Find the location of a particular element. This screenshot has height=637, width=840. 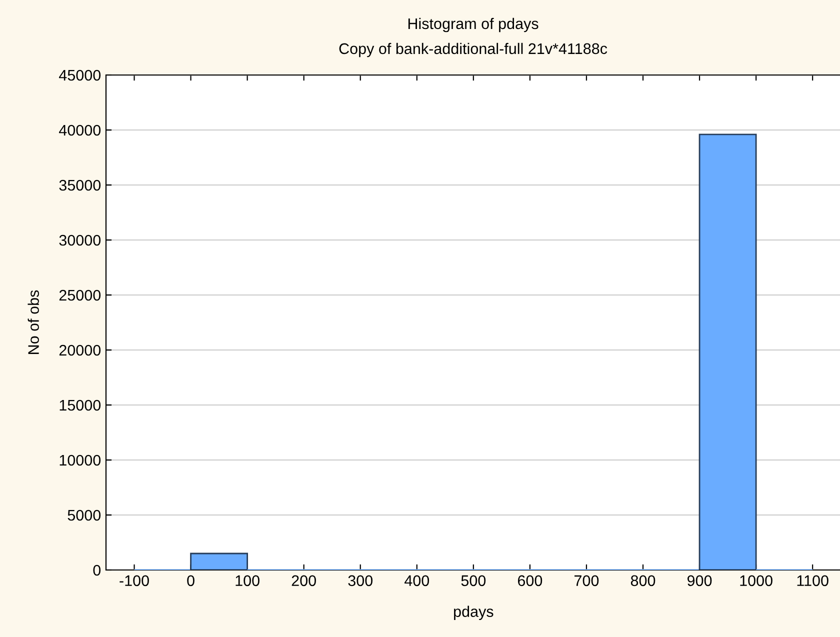

x-tick-label: 500 is located at coordinates (473, 580).